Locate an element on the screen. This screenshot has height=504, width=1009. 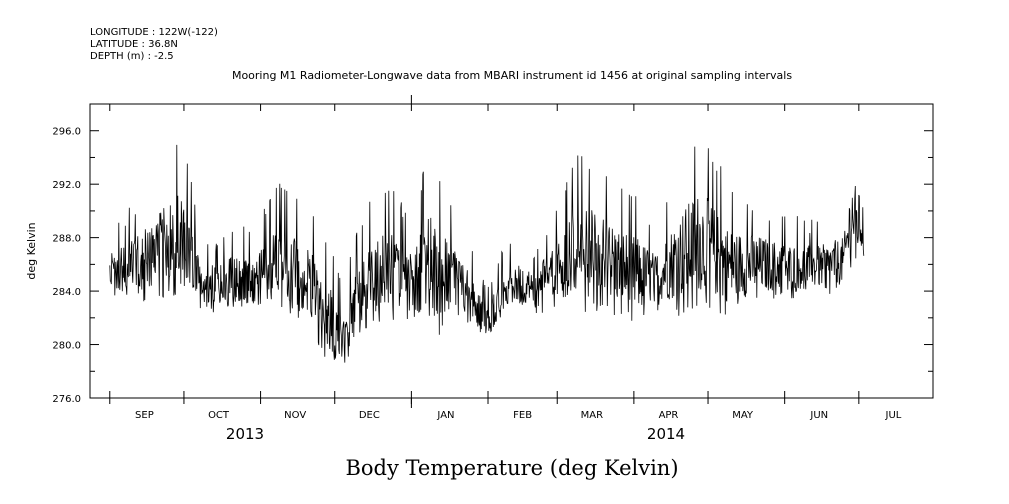
y-tick-label: 296.0 is located at coordinates (66, 132).